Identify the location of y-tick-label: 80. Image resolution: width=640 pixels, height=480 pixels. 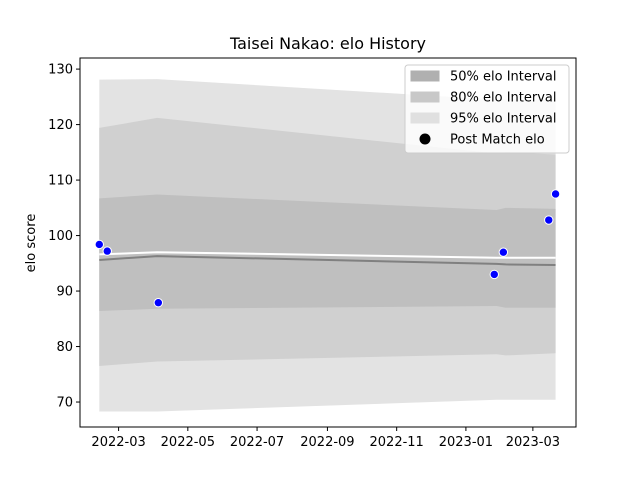
(64, 347).